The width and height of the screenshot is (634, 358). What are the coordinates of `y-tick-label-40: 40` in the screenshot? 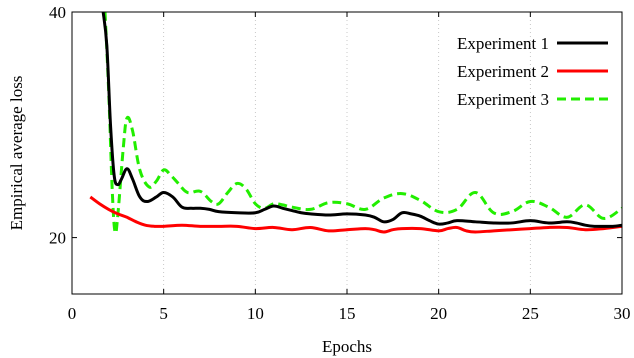 It's located at (57, 12).